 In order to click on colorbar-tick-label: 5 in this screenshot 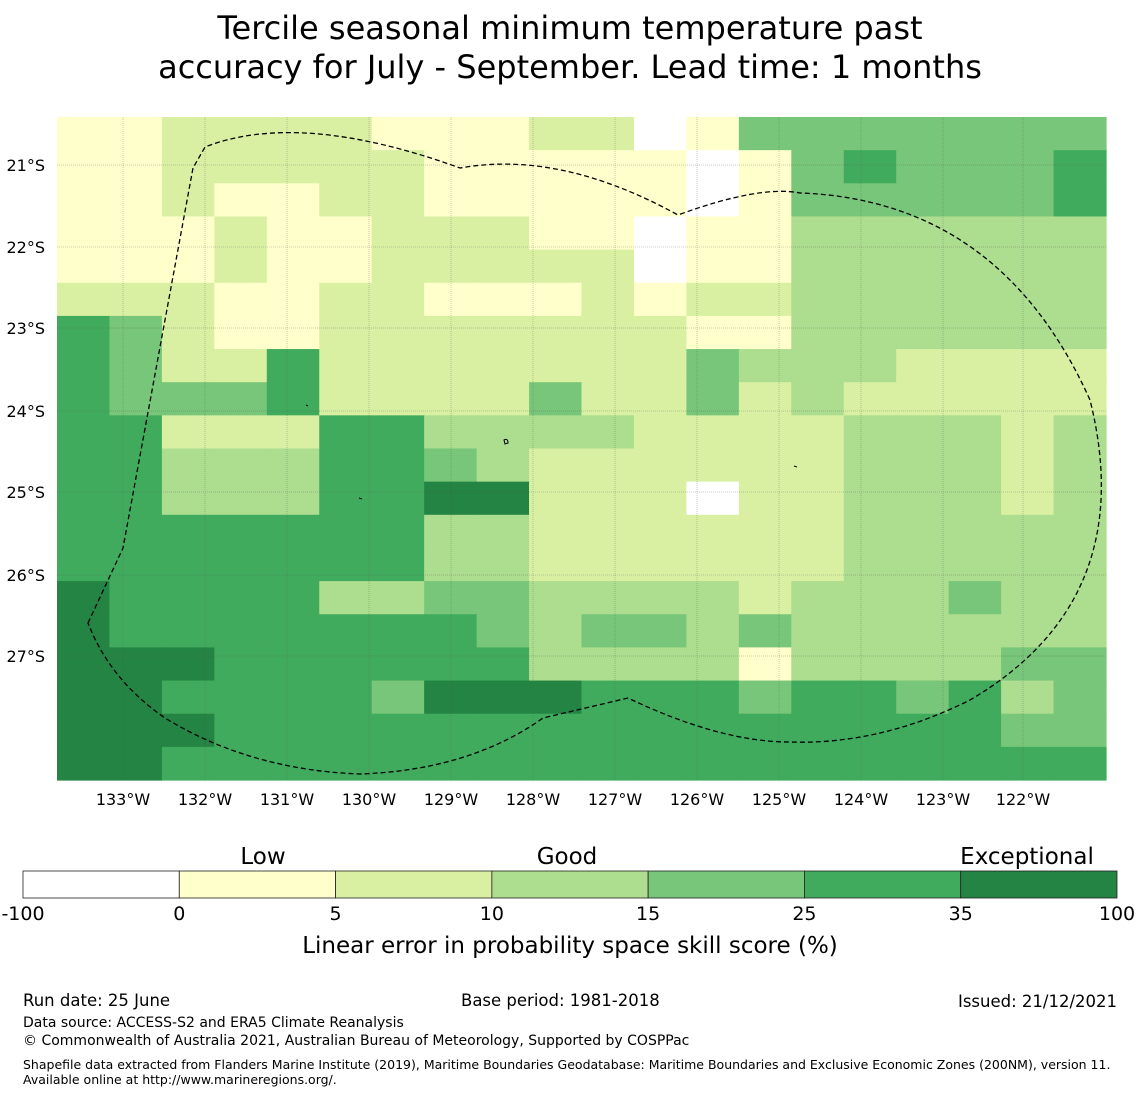, I will do `click(336, 914)`.